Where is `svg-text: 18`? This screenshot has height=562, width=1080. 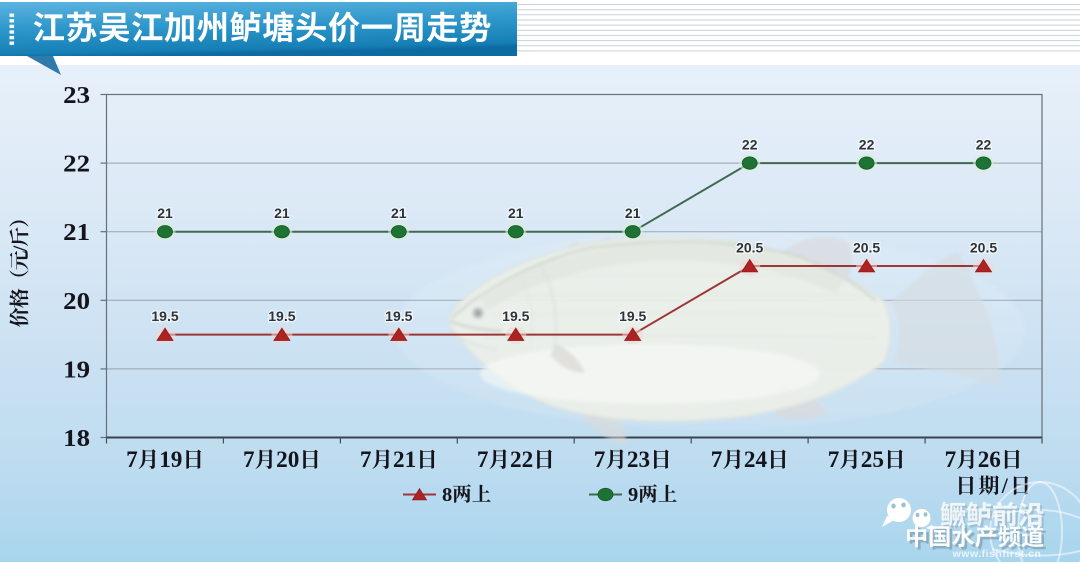 svg-text: 18 is located at coordinates (76, 437).